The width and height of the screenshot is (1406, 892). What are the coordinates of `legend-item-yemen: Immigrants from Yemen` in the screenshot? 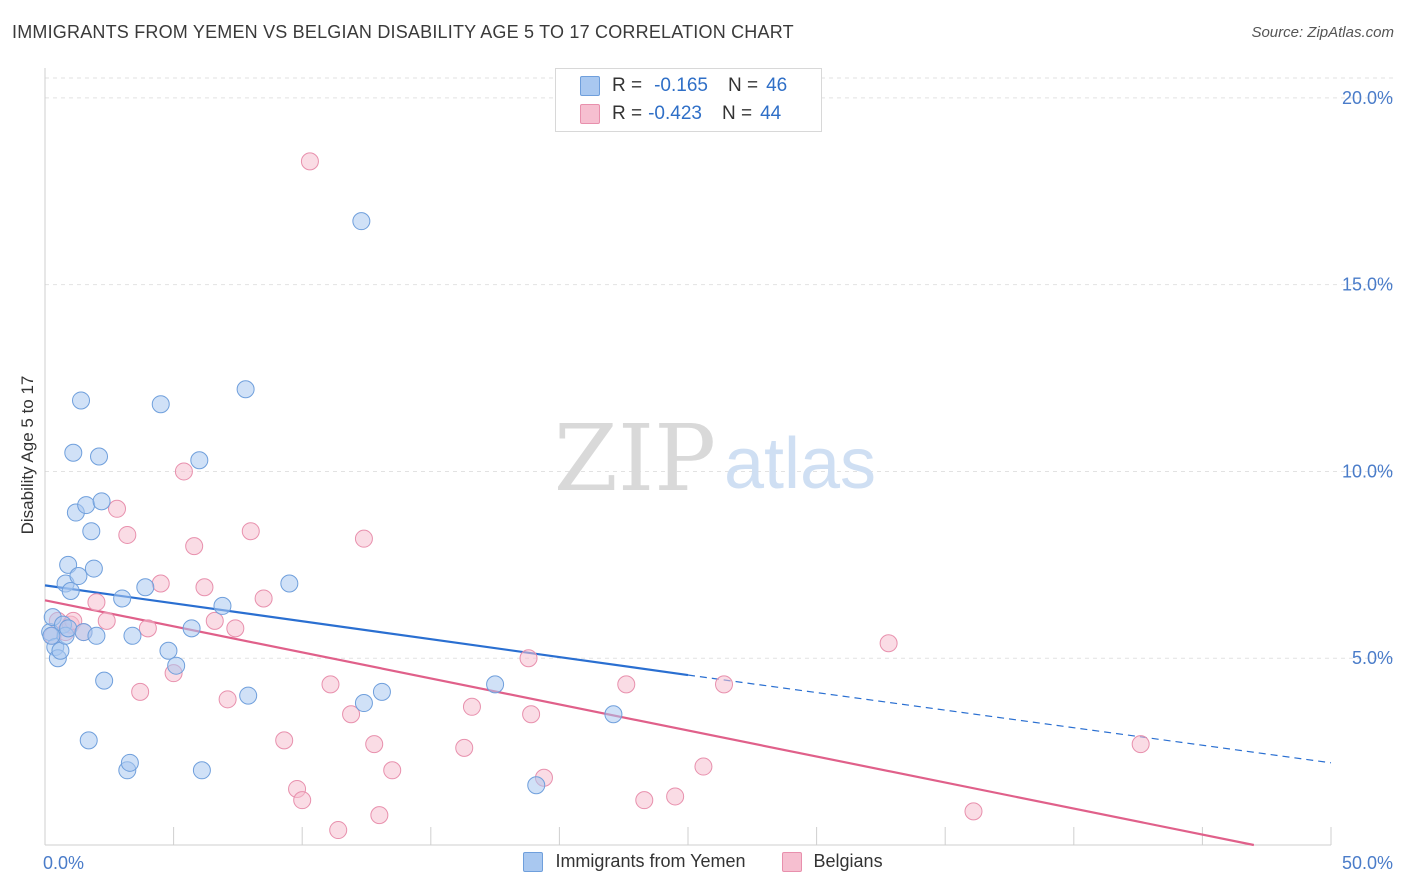 It's located at (634, 861).